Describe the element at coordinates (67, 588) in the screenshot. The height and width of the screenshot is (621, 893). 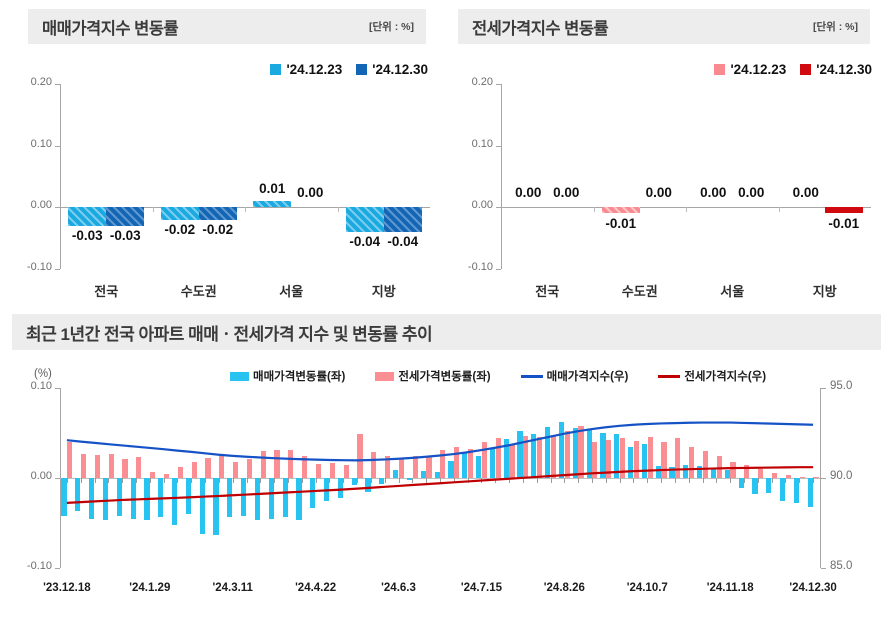
I see `trend-x-label-0: '23.12.18` at that location.